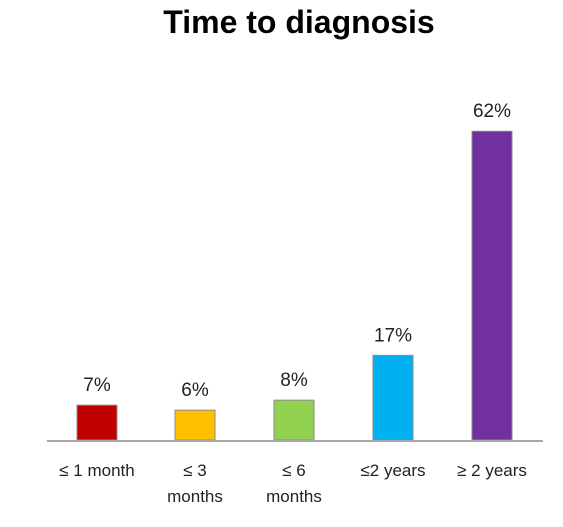 This screenshot has height=527, width=563. What do you see at coordinates (294, 380) in the screenshot?
I see `data-label-3: 8%` at bounding box center [294, 380].